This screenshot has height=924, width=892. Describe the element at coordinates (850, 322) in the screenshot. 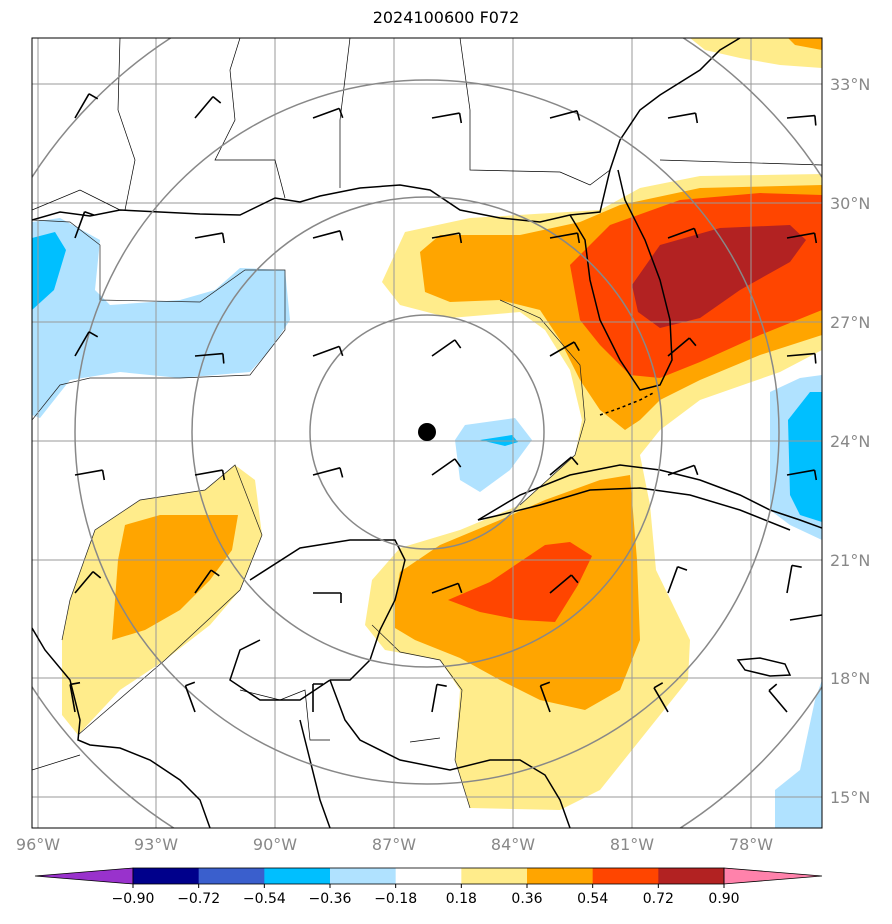

I see `lat-label: 27°N` at that location.